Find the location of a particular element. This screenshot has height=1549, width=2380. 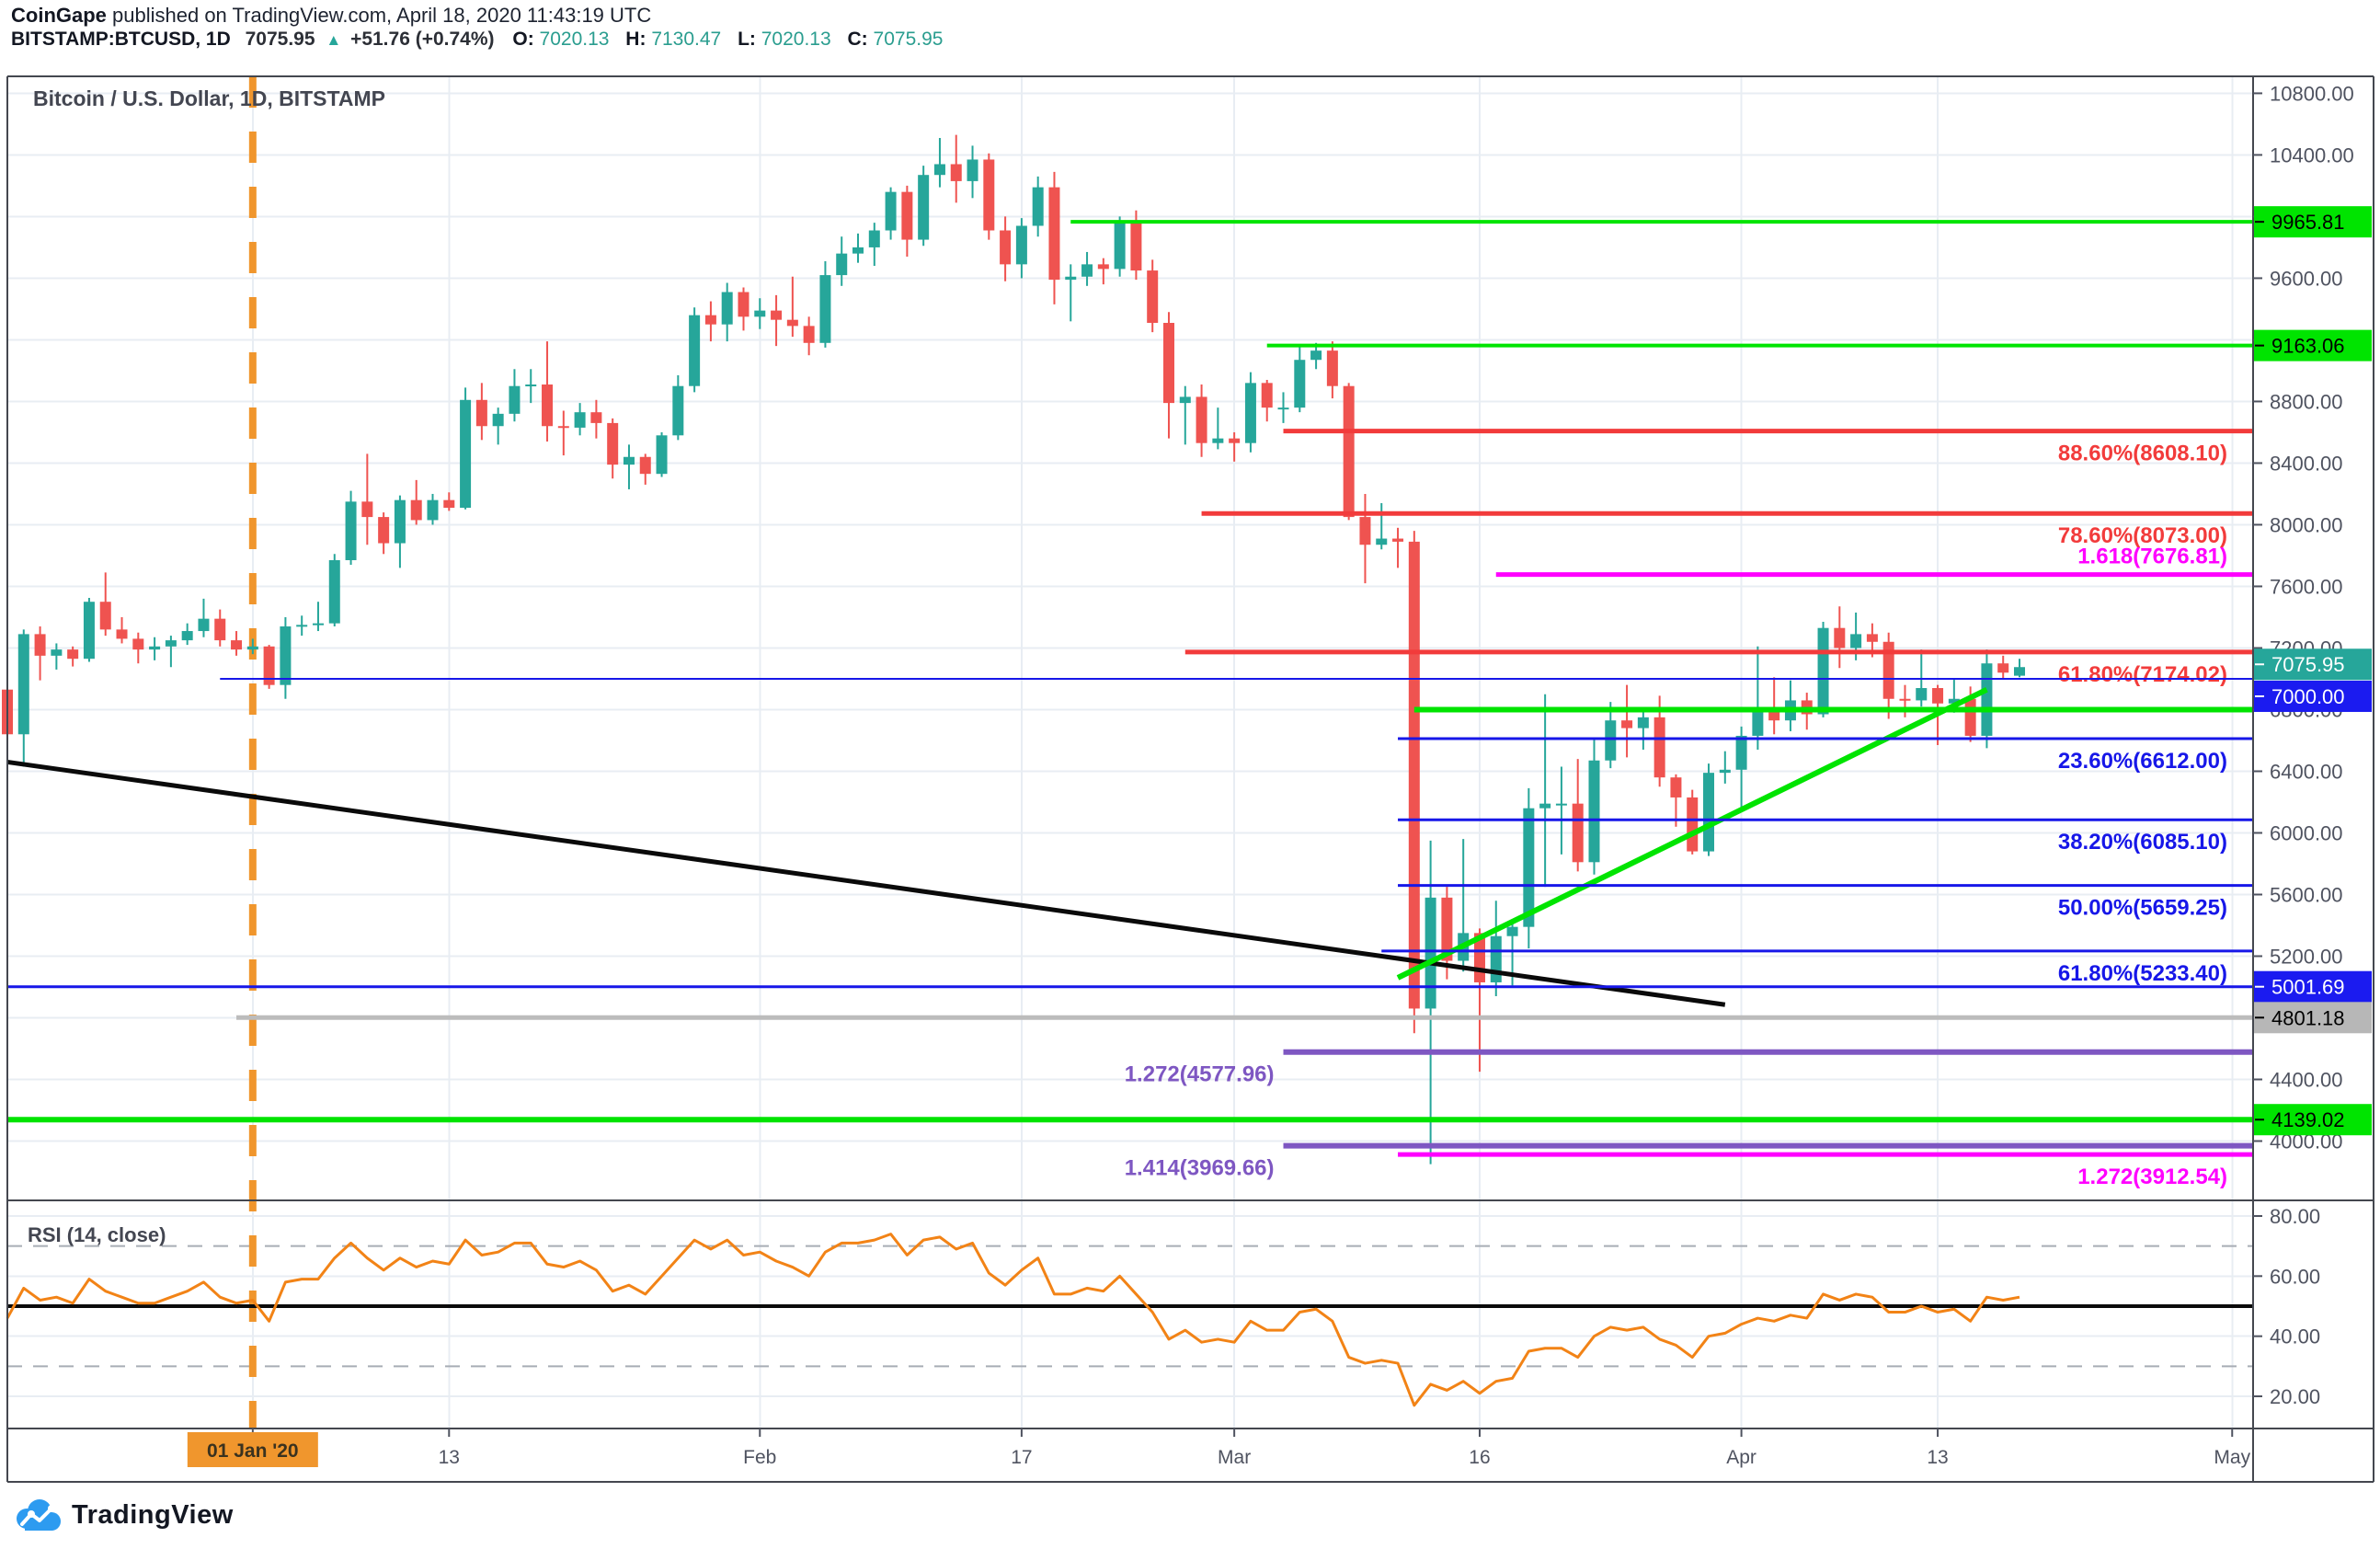

time-tick-label: May is located at coordinates (2232, 1457).